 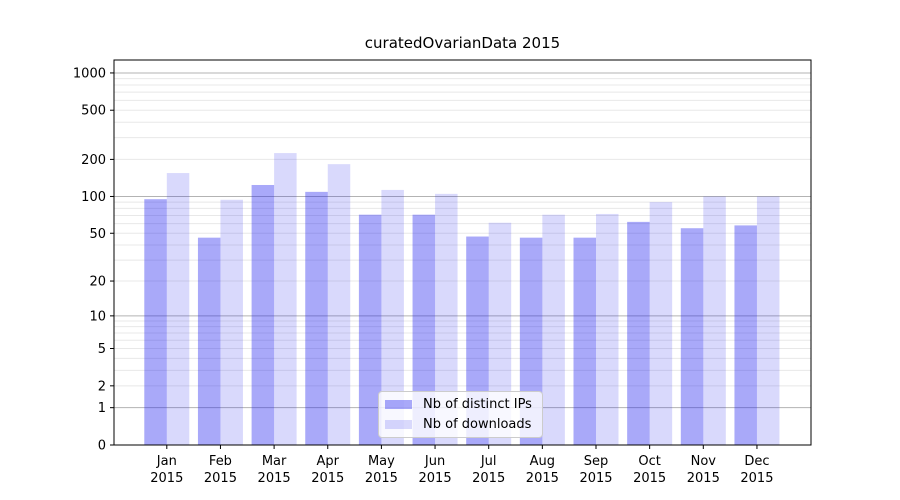 What do you see at coordinates (370, 329) in the screenshot?
I see `bar-distinct-ips-may` at bounding box center [370, 329].